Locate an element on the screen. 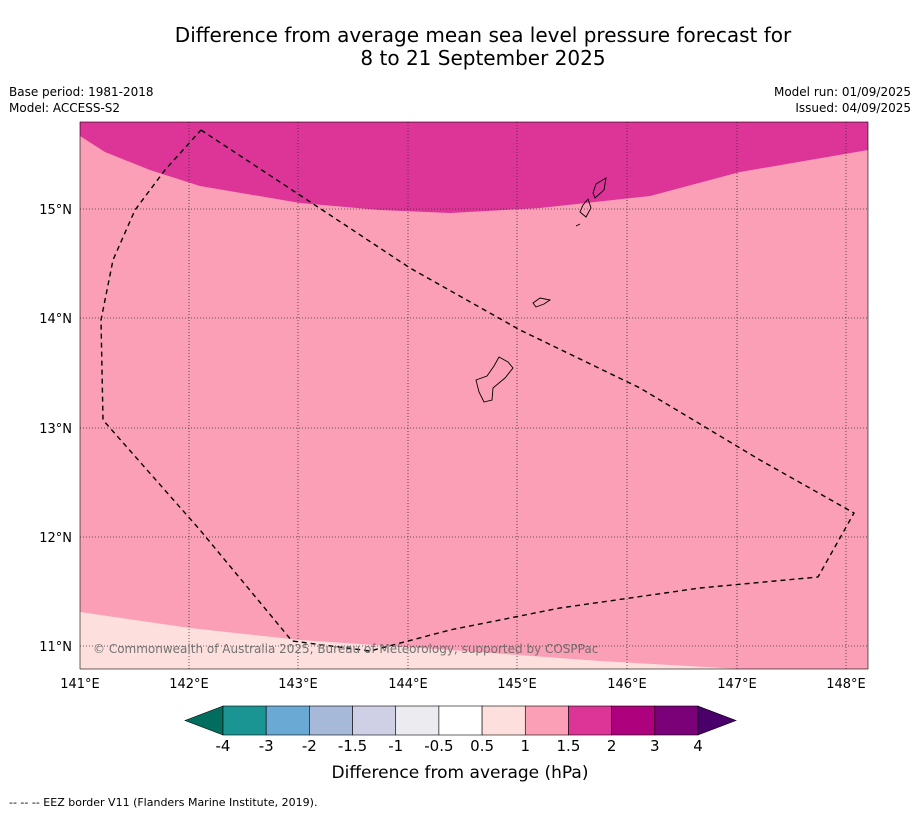  colorbar-extend-high is located at coordinates (717, 720).